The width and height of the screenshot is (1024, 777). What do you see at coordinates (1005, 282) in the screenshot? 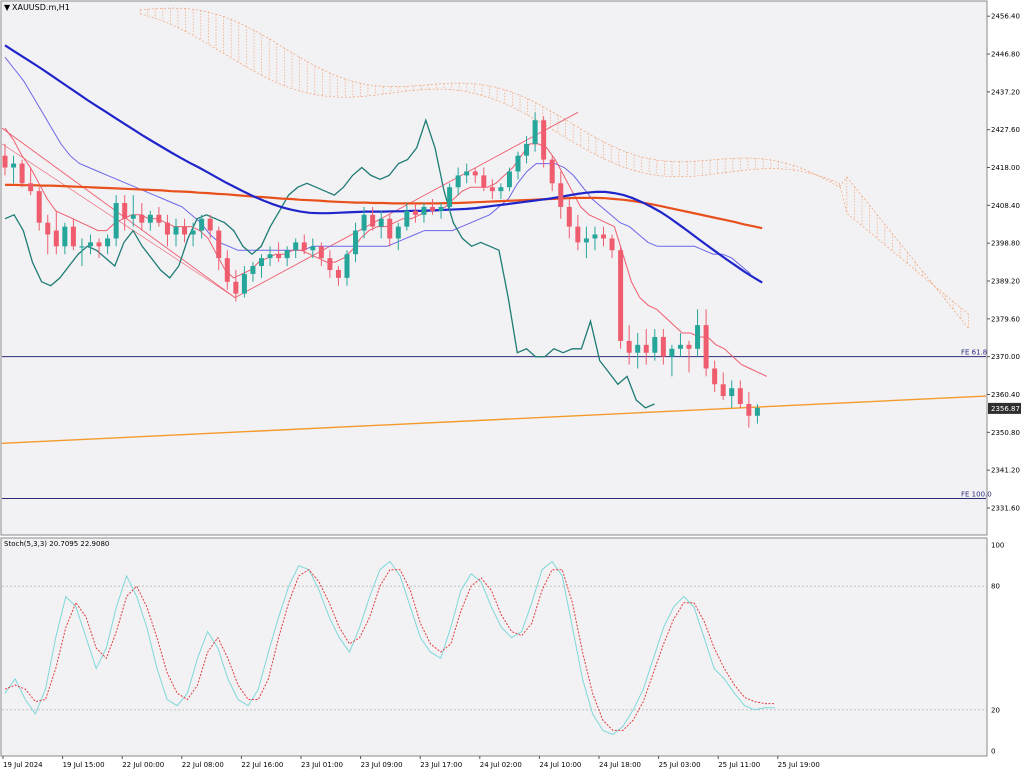
I see `y-tick-label: 2389.20` at bounding box center [1005, 282].